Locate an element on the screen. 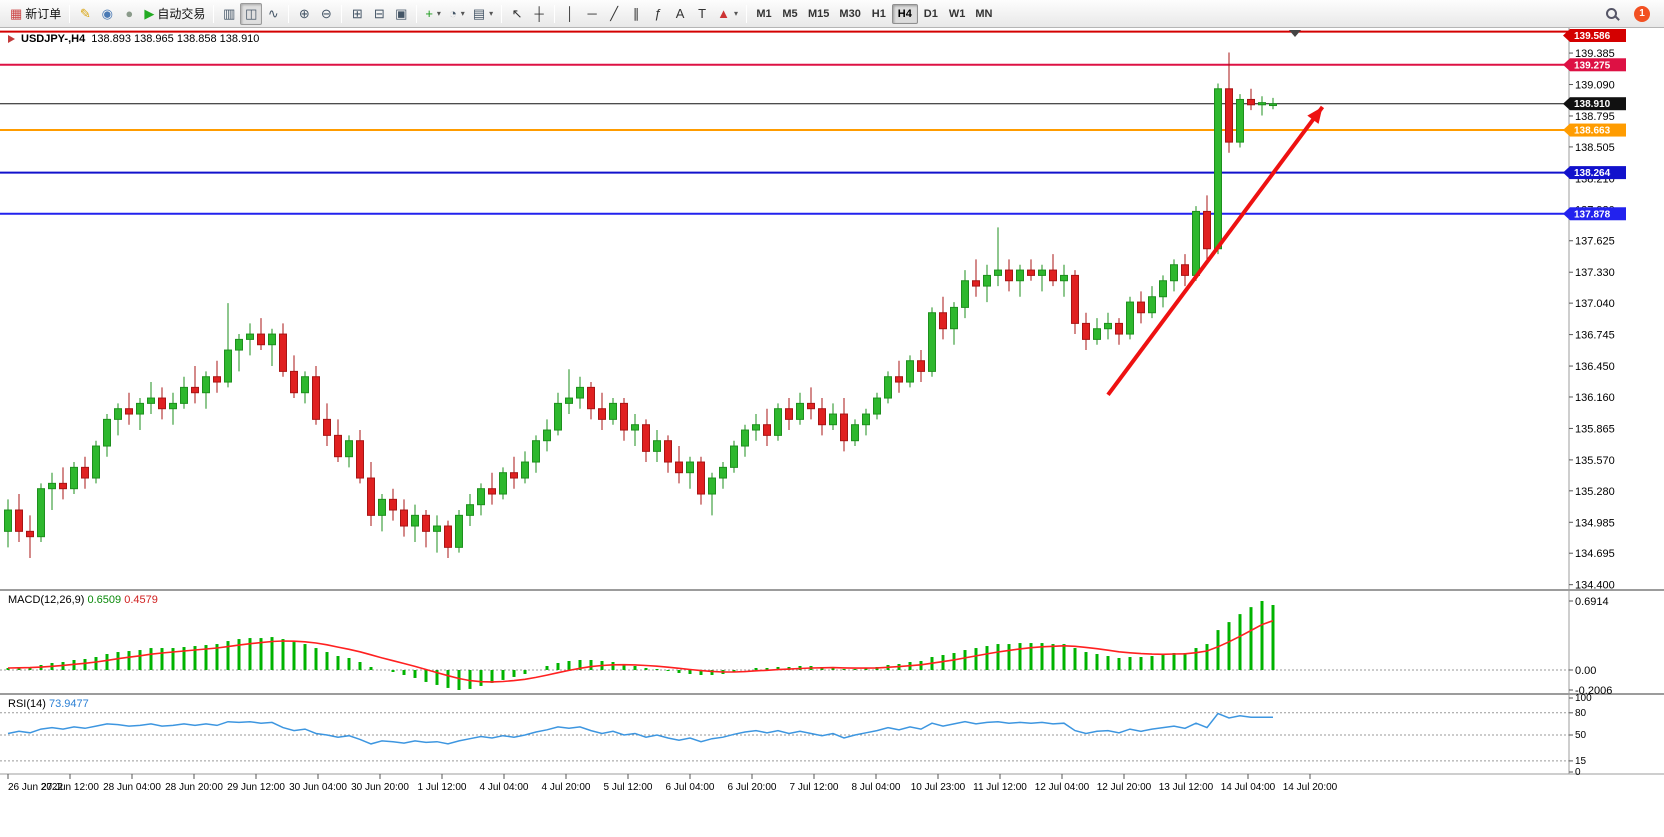 The width and height of the screenshot is (1664, 837). macd-main-value: 0.6509 is located at coordinates (104, 600).